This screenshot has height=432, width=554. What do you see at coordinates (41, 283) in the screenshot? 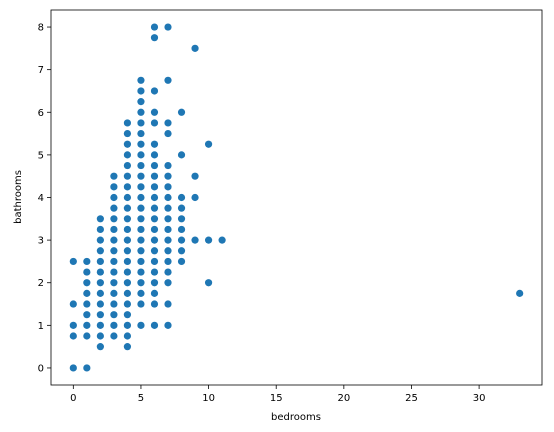
I see `y-tick-label: 2` at bounding box center [41, 283].